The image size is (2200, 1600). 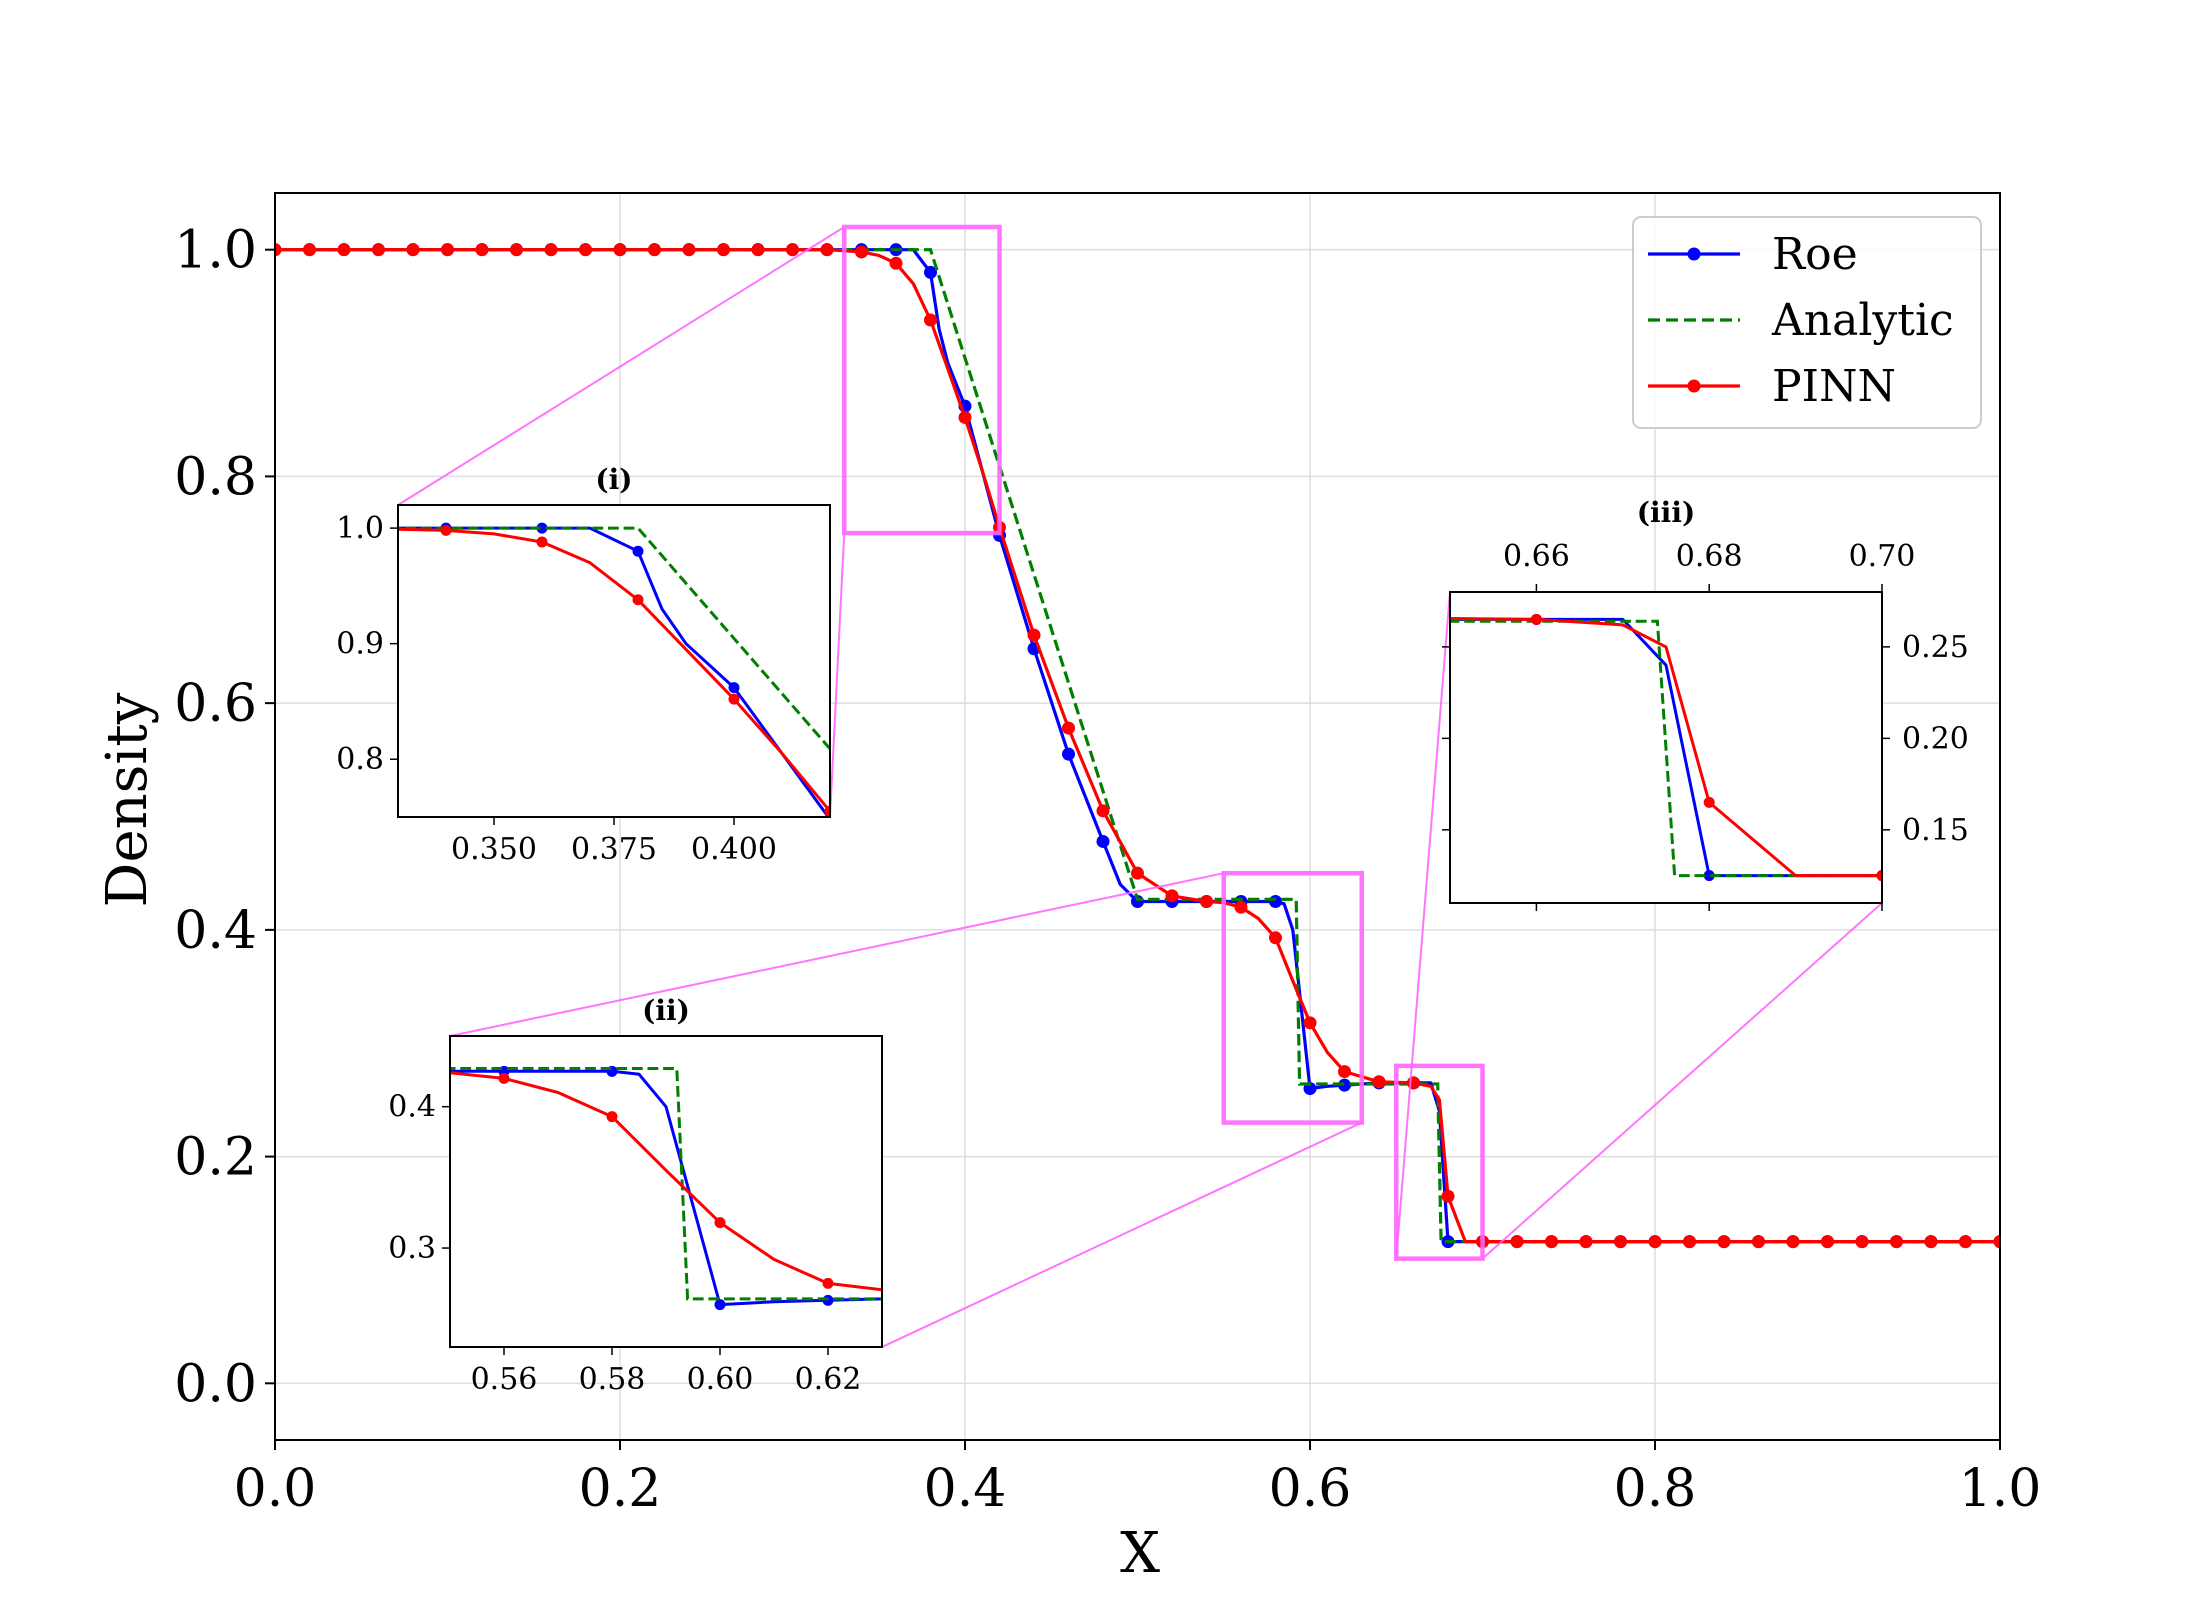 I want to click on x-tick-label: 0.0, so click(x=275, y=1489).